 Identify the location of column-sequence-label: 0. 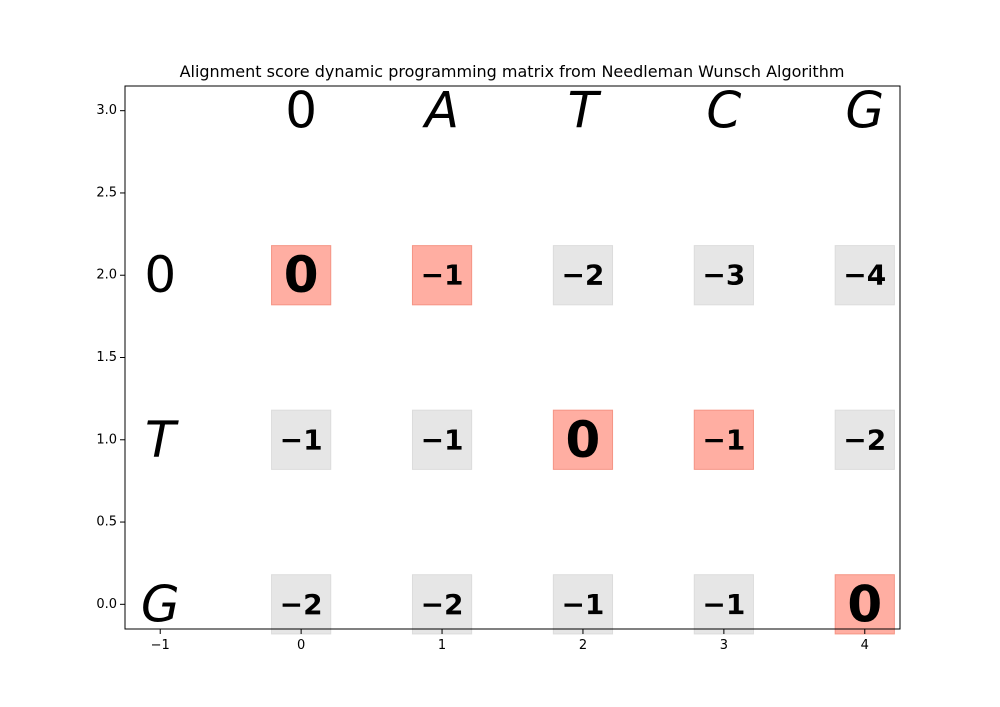
(301, 111).